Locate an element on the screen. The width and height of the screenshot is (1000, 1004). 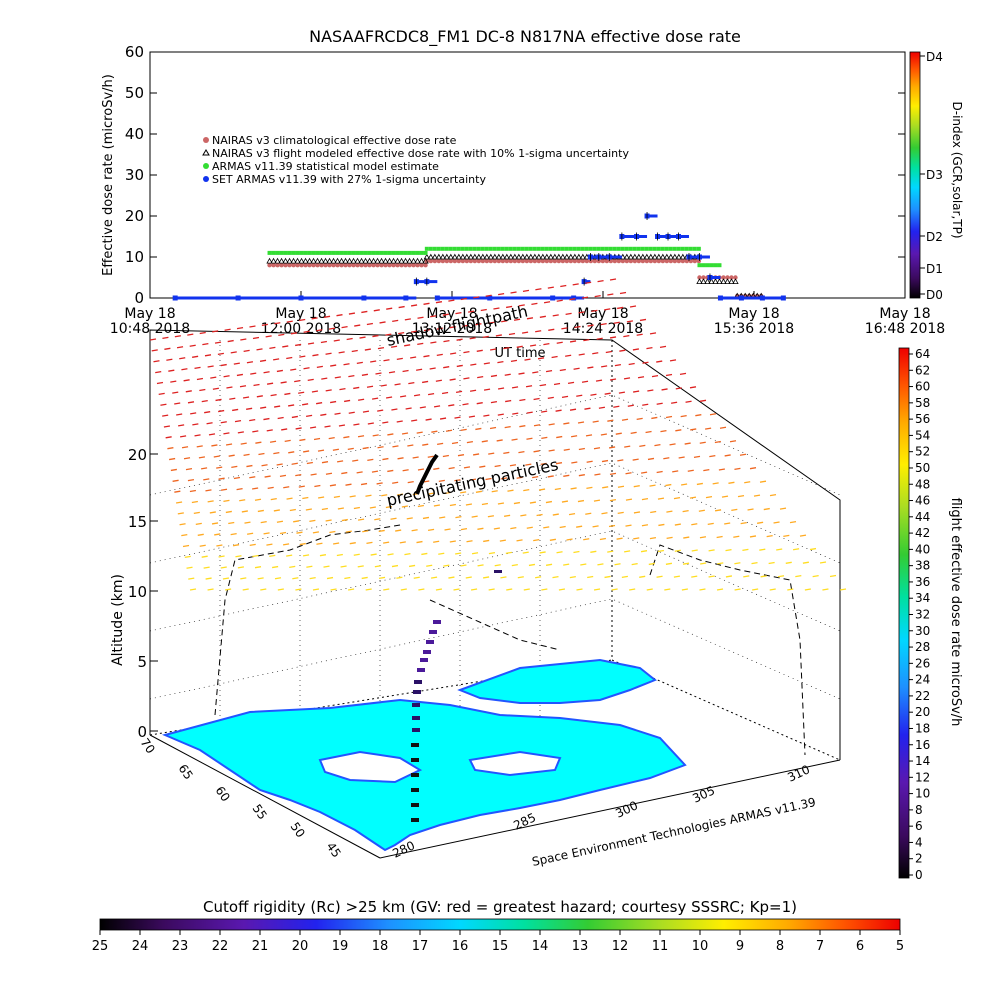
d-index-ticks: D0 D1 D2 D3 D4 is located at coordinates (931, 176).